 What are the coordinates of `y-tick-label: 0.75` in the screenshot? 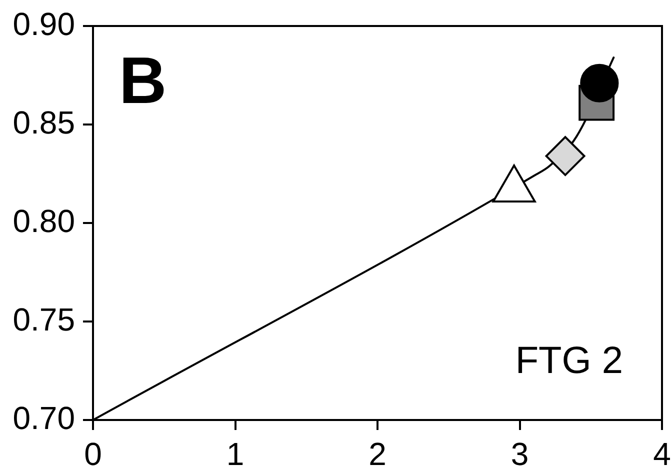 It's located at (43, 319).